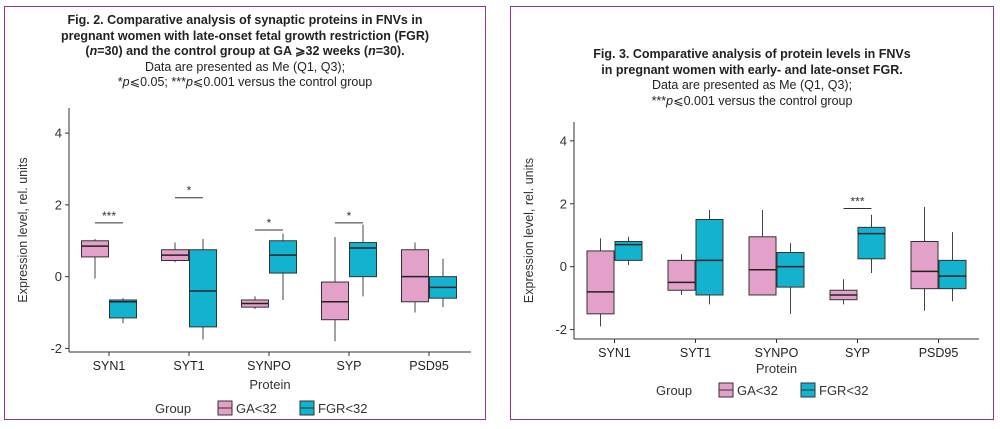  I want to click on caption-note-line: ***p⩽0.001 versus the control group, so click(752, 100).